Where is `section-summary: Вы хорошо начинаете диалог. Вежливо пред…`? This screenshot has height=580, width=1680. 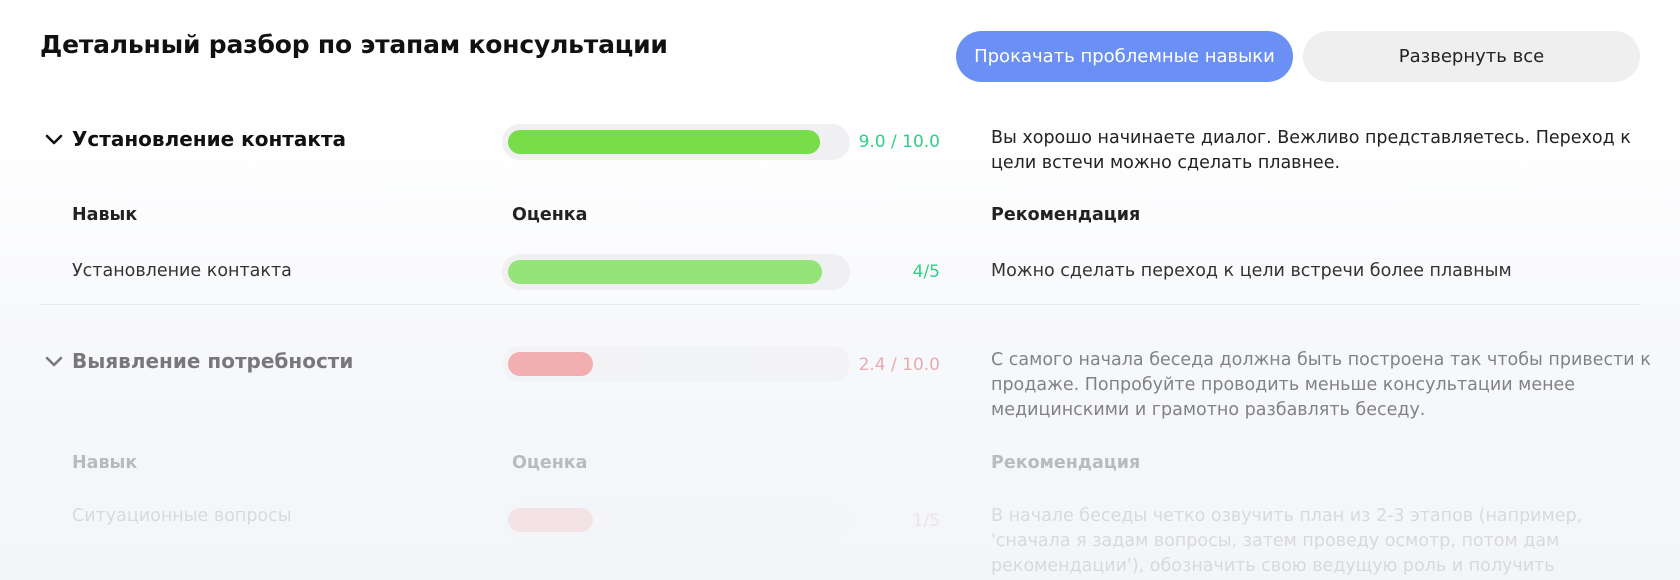 section-summary: Вы хорошо начинаете диалог. Вежливо пред… is located at coordinates (1311, 150).